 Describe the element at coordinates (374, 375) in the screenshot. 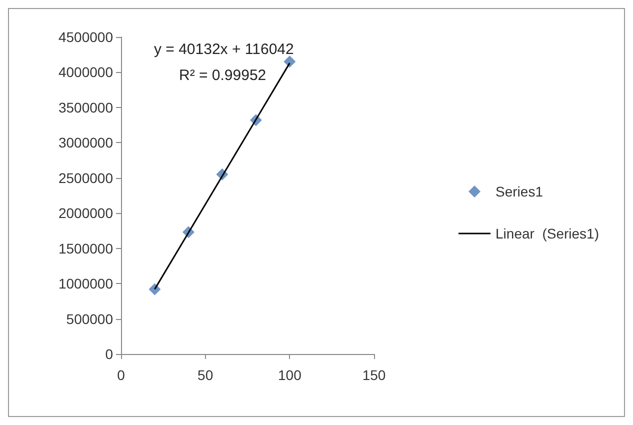

I see `x-tick-label: 150` at that location.